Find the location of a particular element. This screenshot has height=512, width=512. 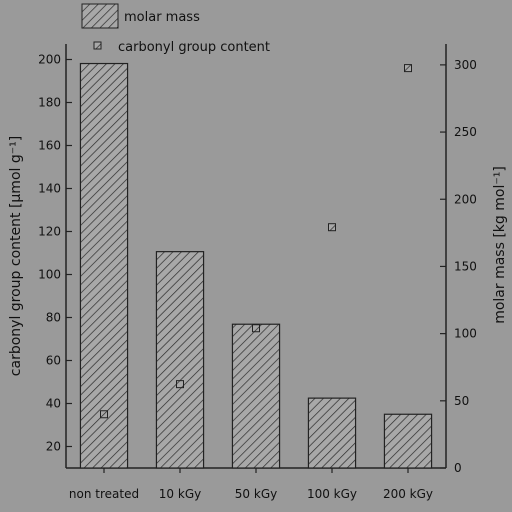

right-tick-label: 50 is located at coordinates (461, 401).